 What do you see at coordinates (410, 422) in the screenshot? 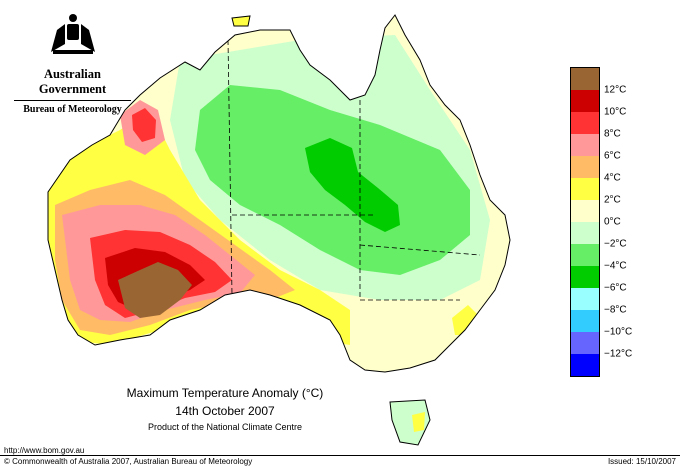
I see `tasmania` at bounding box center [410, 422].